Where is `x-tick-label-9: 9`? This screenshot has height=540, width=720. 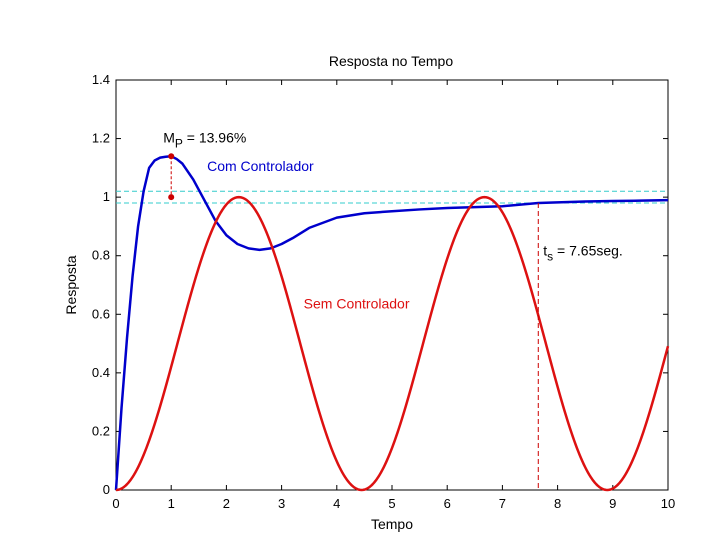 x-tick-label-9: 9 is located at coordinates (612, 503).